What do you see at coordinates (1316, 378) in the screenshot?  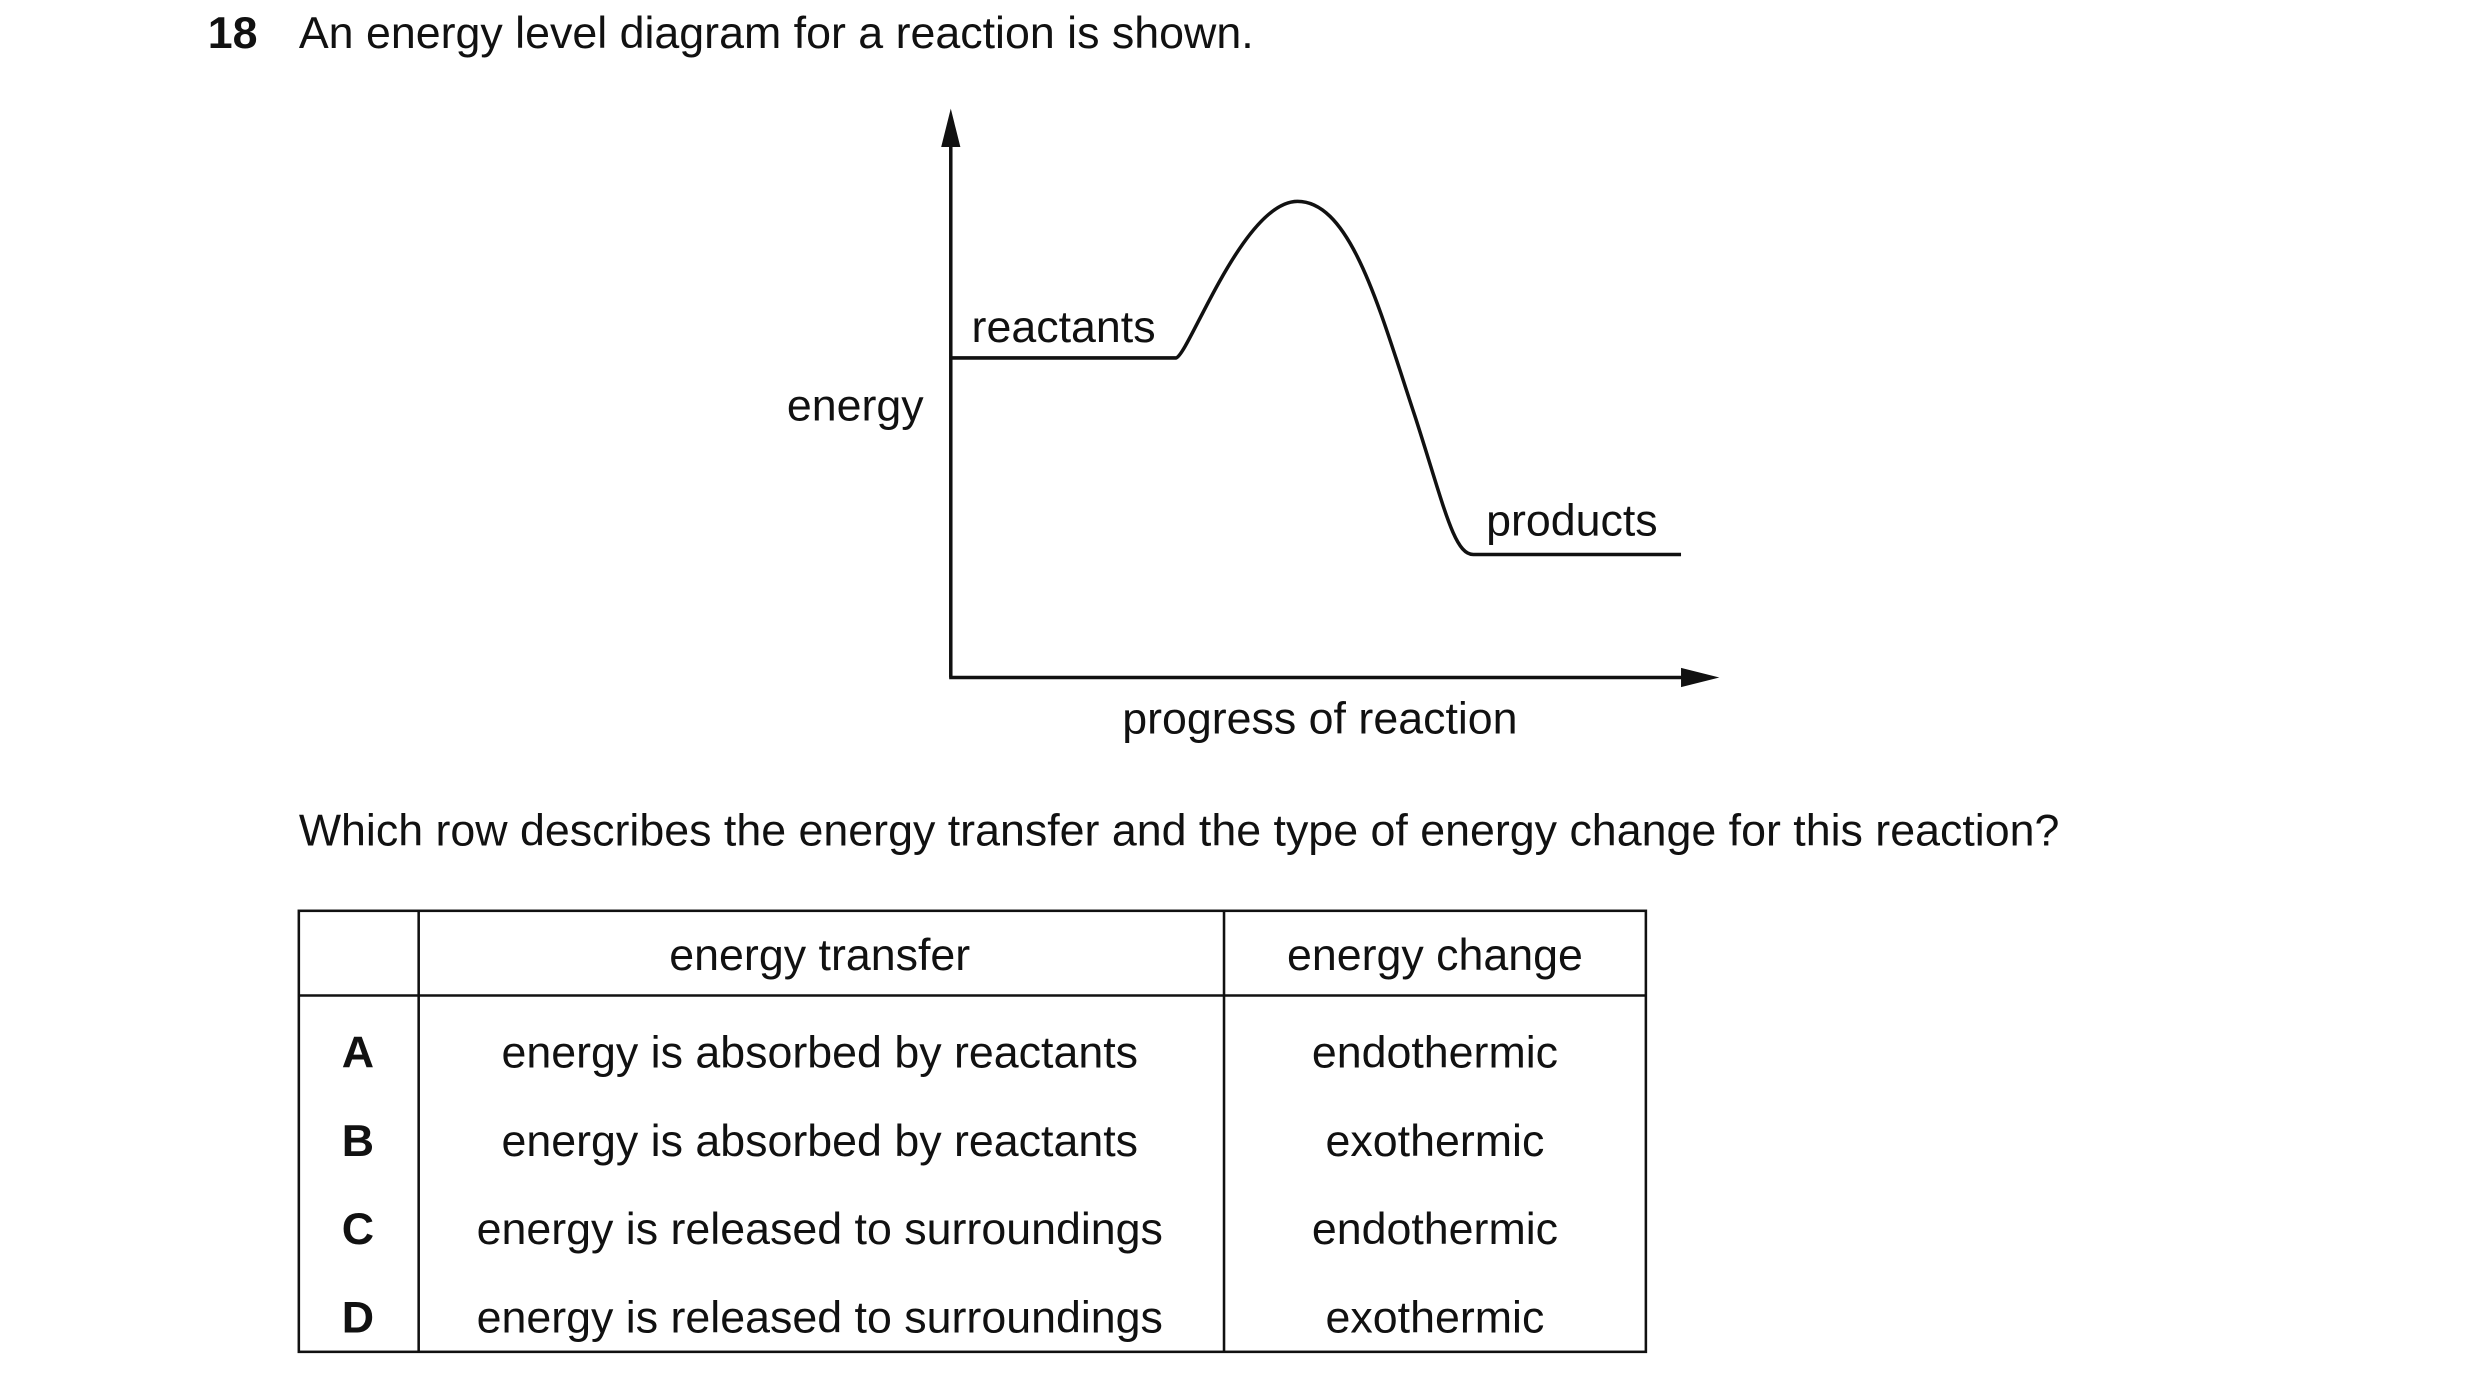 I see `energy-curve` at bounding box center [1316, 378].